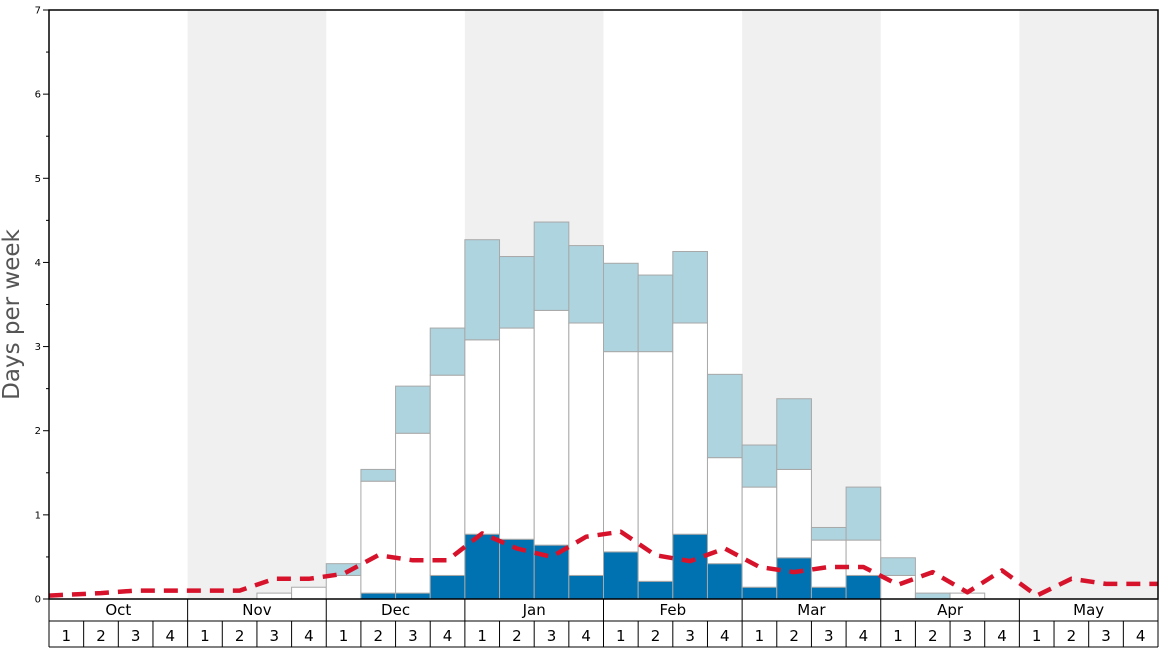  What do you see at coordinates (38, 263) in the screenshot?
I see `y-tick-label: 4` at bounding box center [38, 263].